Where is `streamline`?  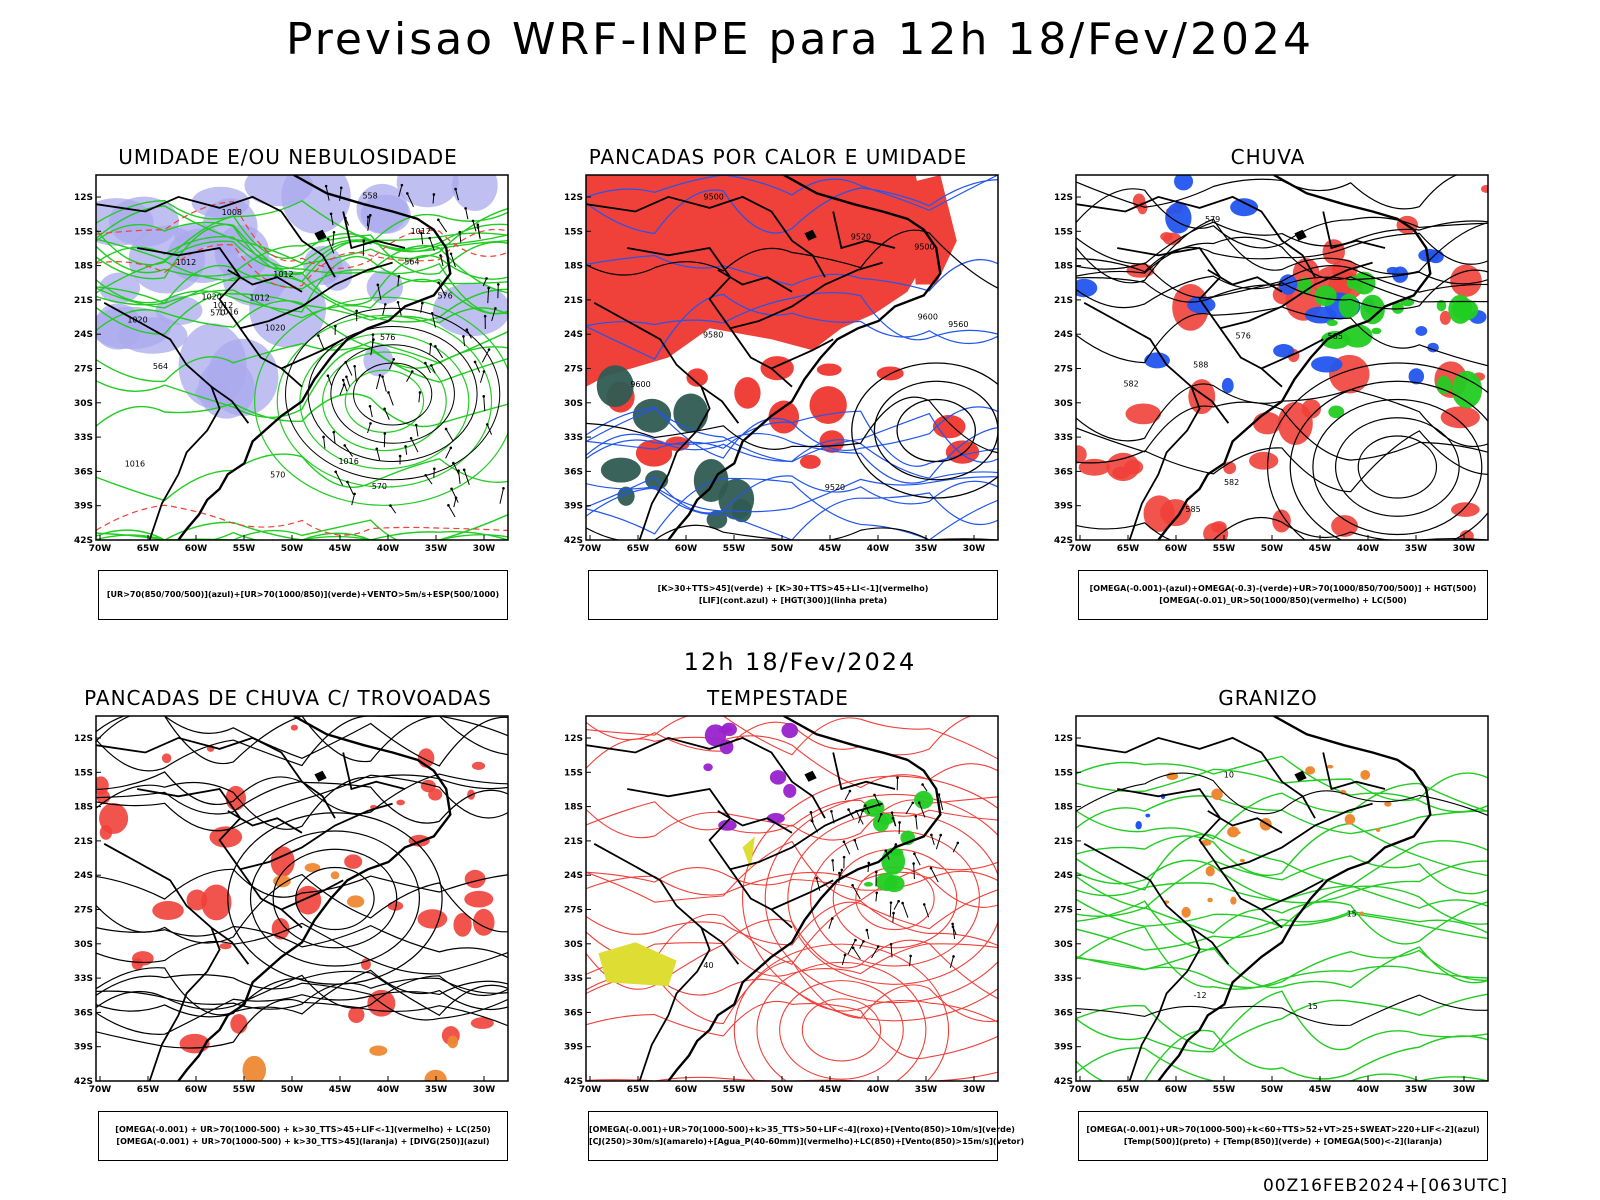 streamline is located at coordinates (1282, 289).